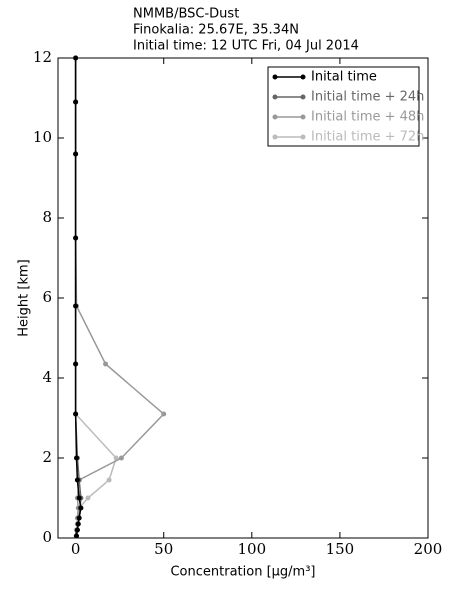 This screenshot has height=600, width=474. Describe the element at coordinates (367, 137) in the screenshot. I see `legend-label: Initial time + 72h` at that location.